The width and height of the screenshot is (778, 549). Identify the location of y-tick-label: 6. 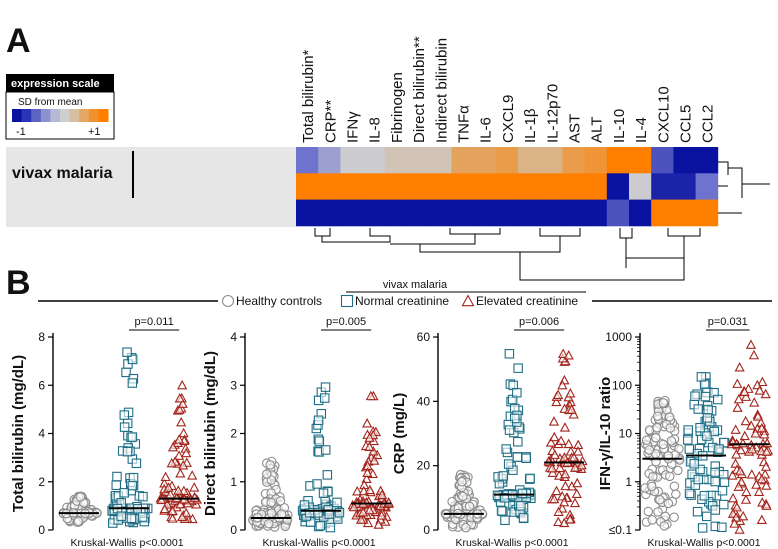
(41, 385).